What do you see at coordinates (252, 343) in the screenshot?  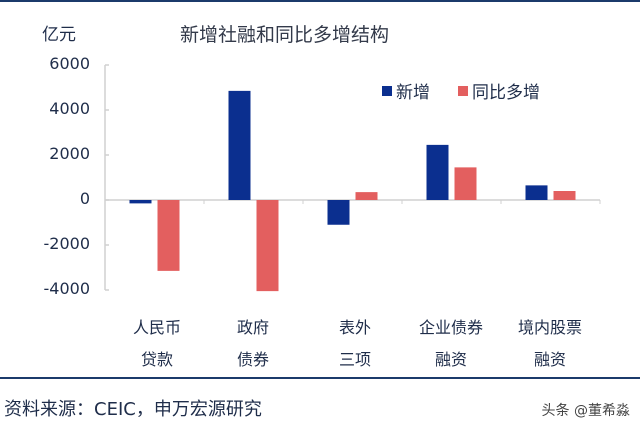 I see `category-label: 政府 债券` at bounding box center [252, 343].